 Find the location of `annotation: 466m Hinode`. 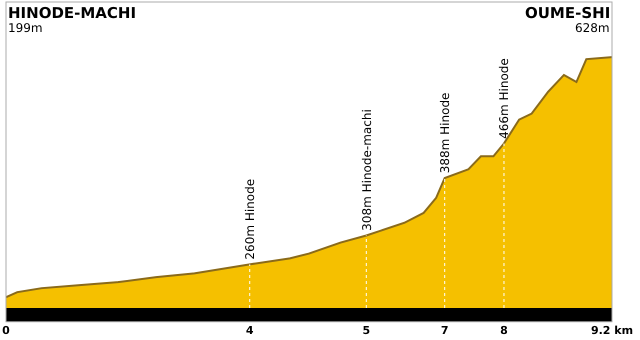

annotation: 466m Hinode is located at coordinates (504, 98).